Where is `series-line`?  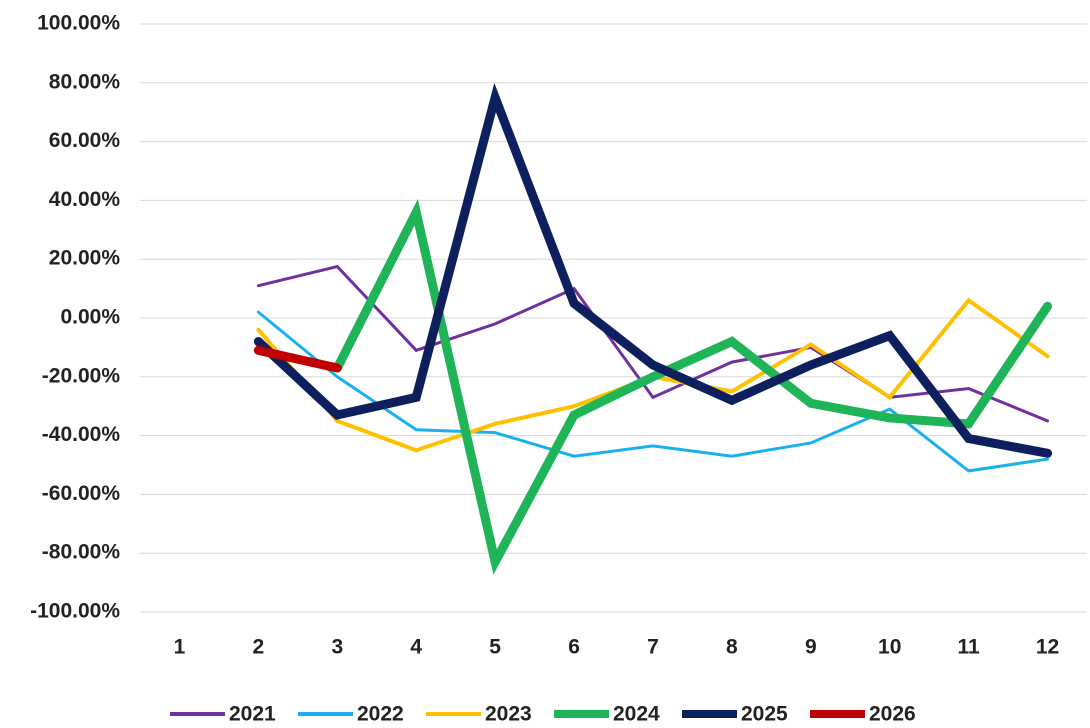
series-line is located at coordinates (297, 359).